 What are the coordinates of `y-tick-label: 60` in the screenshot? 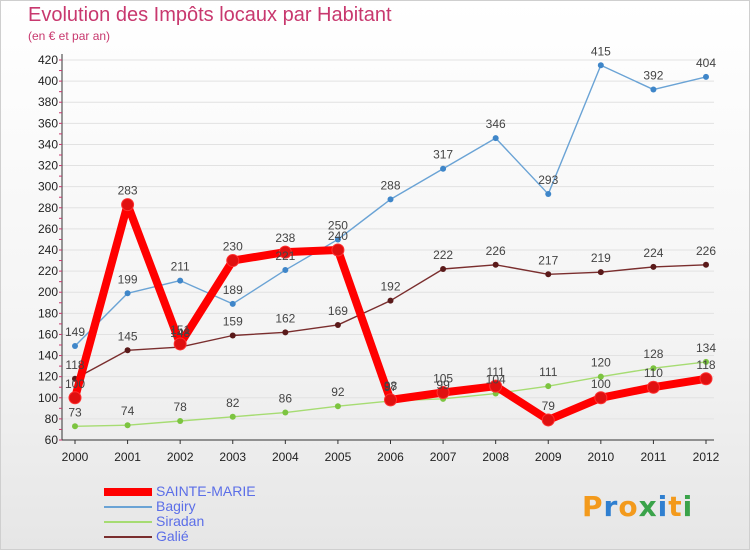 It's located at (52, 440).